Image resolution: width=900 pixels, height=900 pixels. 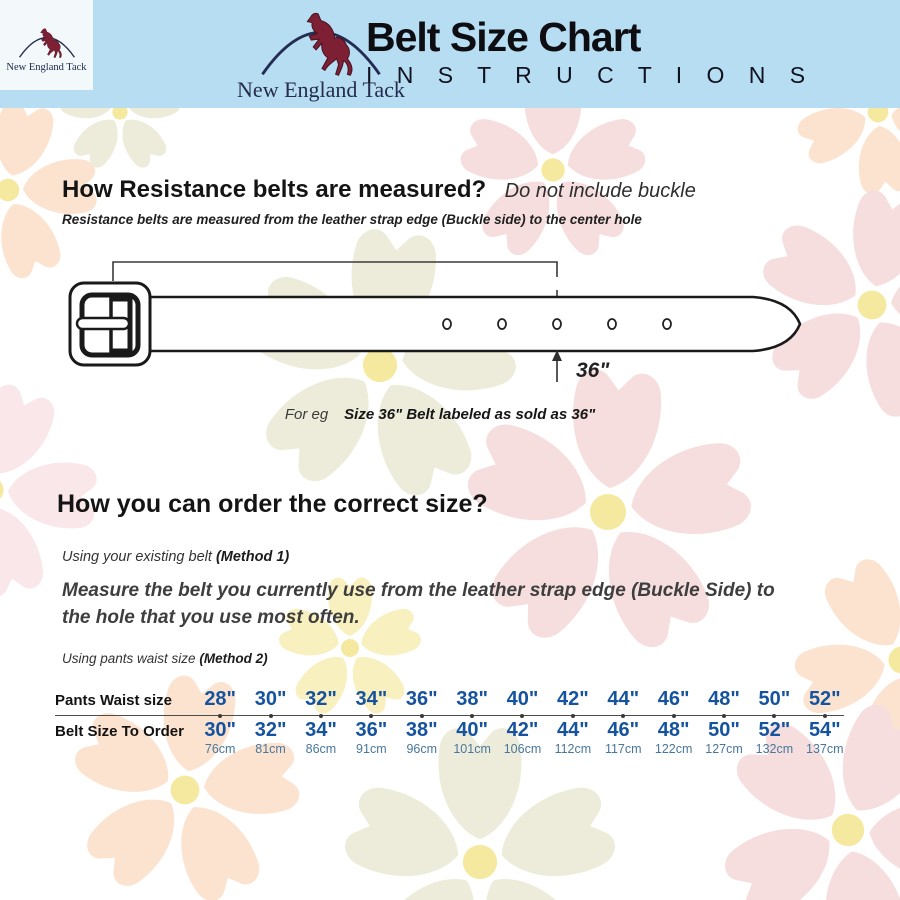 What do you see at coordinates (252, 557) in the screenshot?
I see `method1-tag: (Method 1)` at bounding box center [252, 557].